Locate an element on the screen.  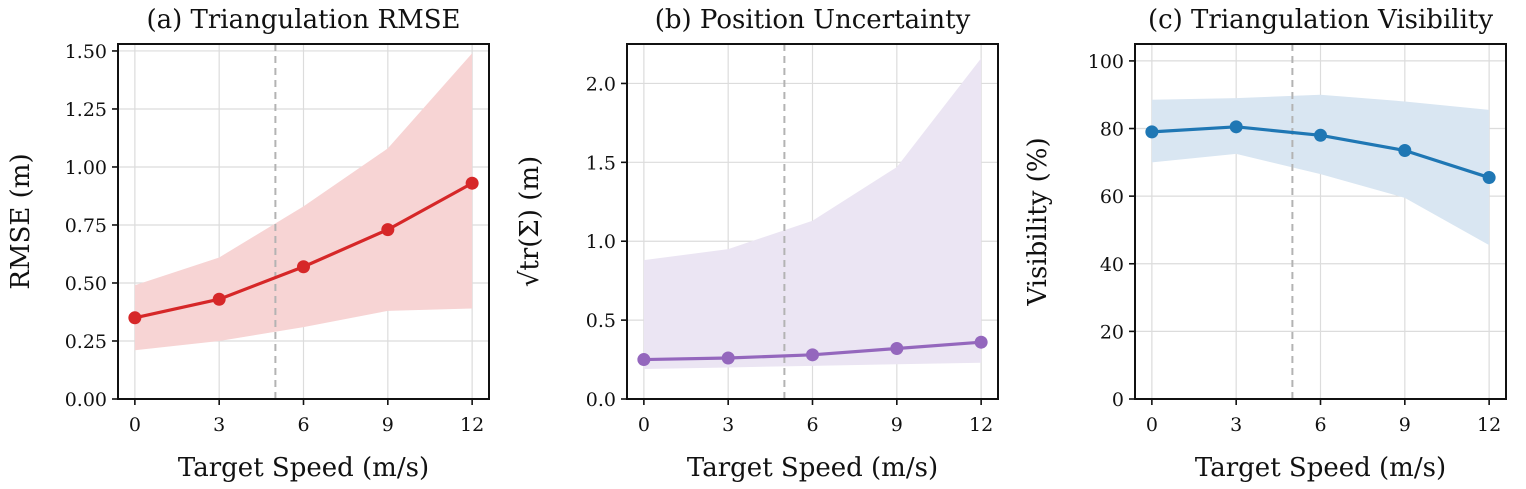
y-tick-label: 40 is located at coordinates (1112, 265).